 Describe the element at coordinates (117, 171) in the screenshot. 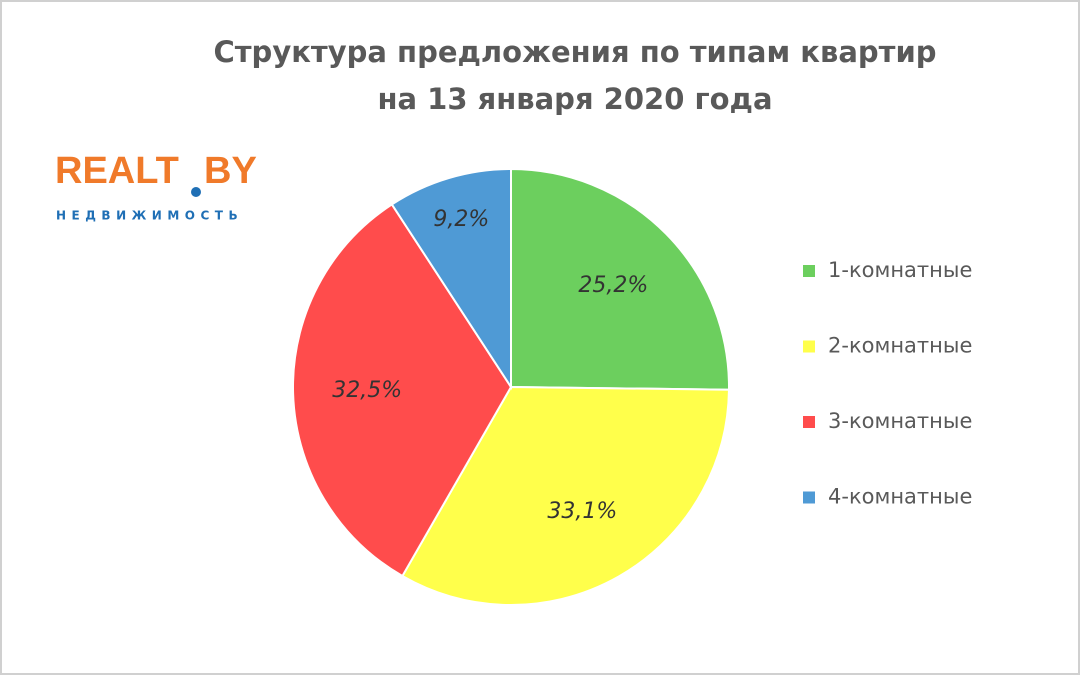

I see `logo-name: REALT` at that location.